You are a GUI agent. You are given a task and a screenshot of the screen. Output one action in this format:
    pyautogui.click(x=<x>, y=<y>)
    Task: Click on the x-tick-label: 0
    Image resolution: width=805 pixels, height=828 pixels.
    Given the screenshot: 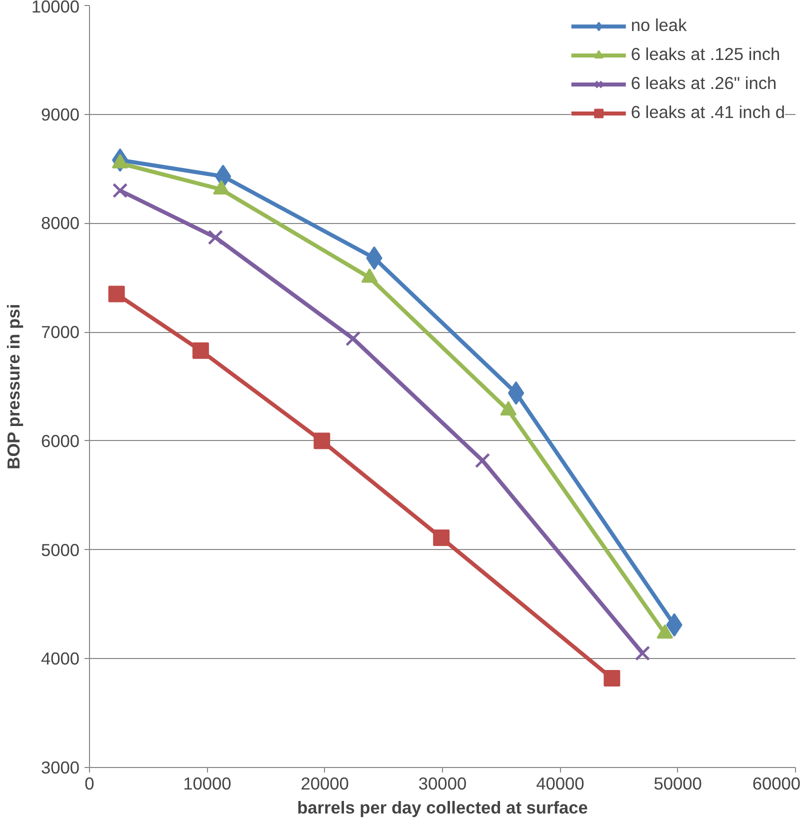 What is the action you would take?
    pyautogui.click(x=89, y=784)
    